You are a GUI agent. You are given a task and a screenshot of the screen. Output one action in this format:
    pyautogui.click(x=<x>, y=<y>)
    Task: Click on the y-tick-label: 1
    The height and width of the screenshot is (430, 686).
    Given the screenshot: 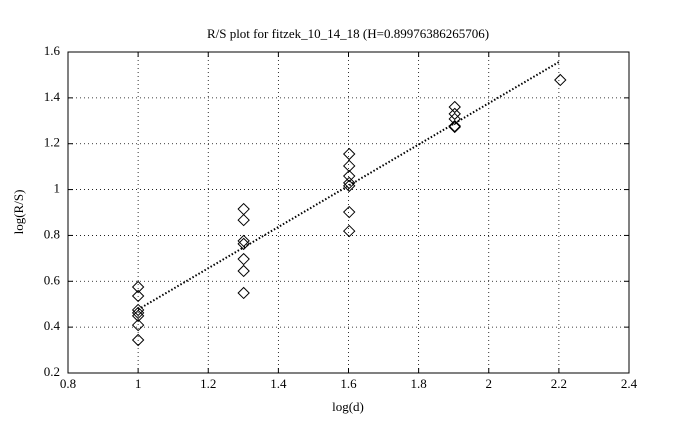 What is the action you would take?
    pyautogui.click(x=57, y=188)
    